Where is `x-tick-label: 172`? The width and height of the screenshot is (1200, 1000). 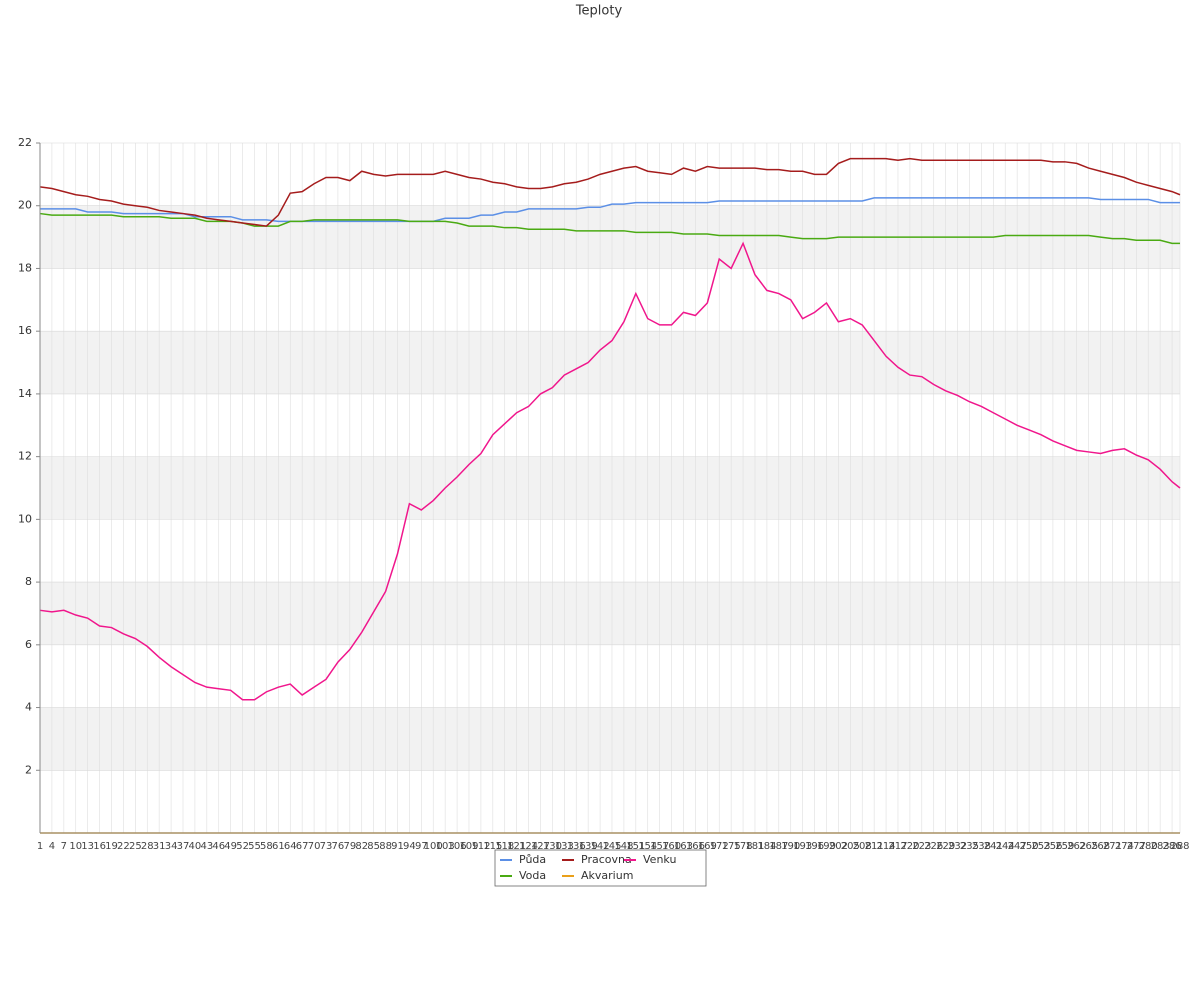
x-tick-label: 172 is located at coordinates (719, 846).